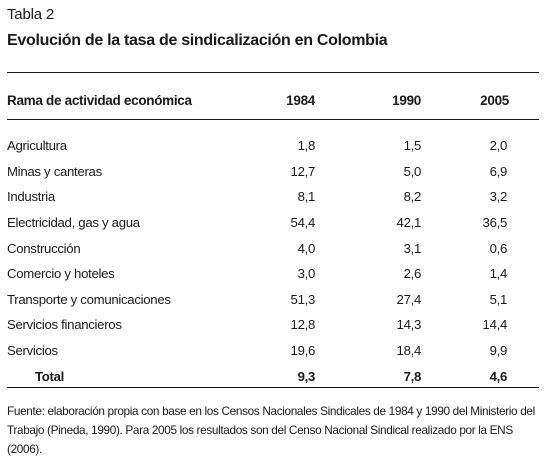  I want to click on cell-1984: 54,4, so click(303, 223).